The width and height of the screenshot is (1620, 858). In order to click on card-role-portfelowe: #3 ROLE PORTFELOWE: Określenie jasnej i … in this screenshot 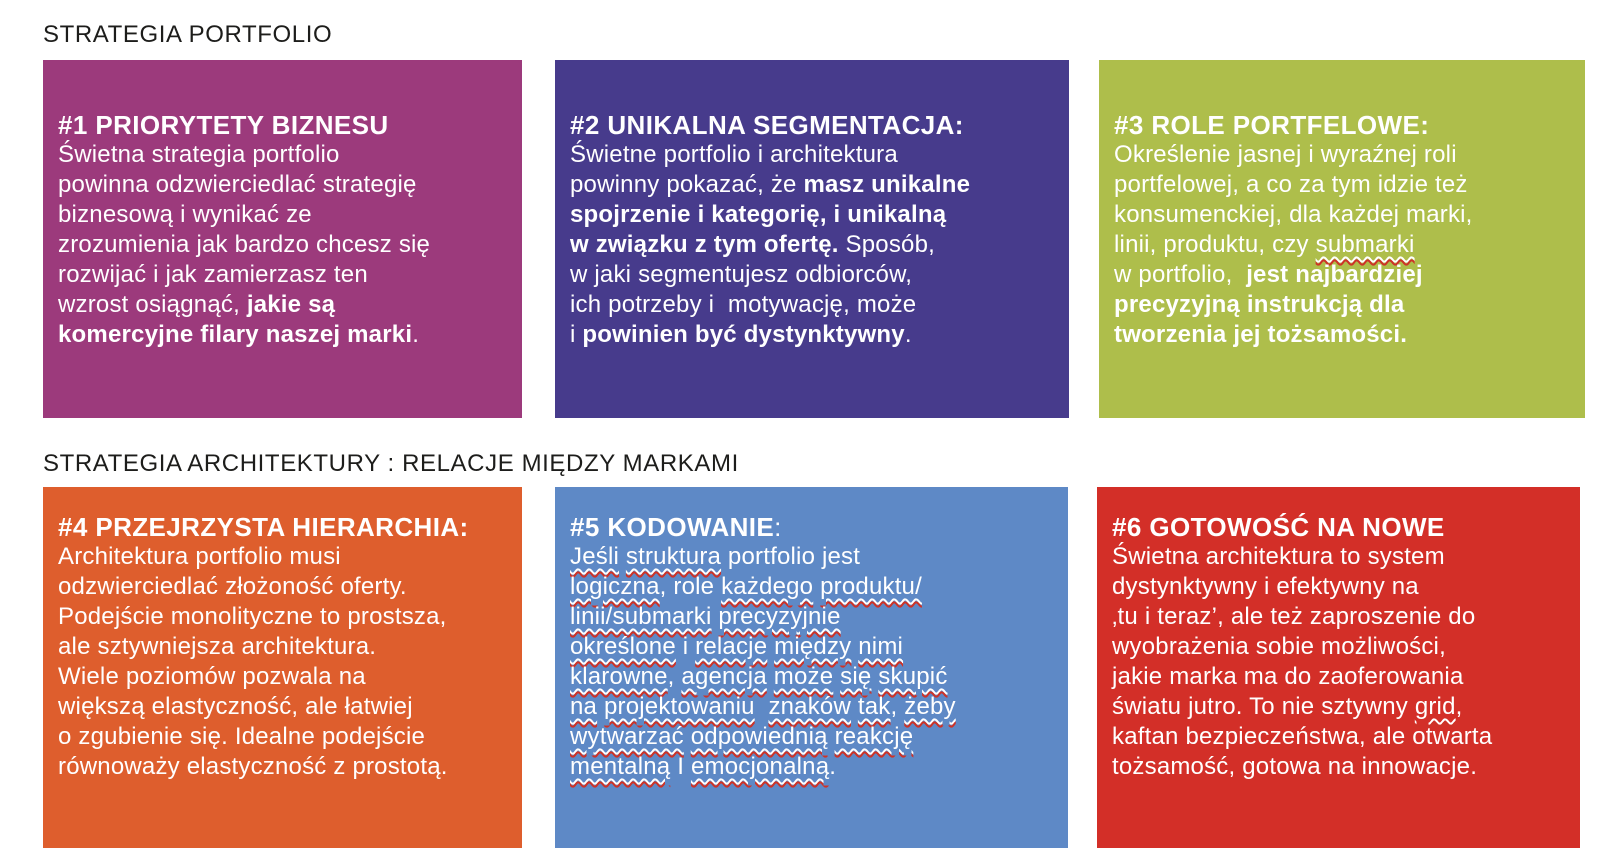, I will do `click(1342, 239)`.